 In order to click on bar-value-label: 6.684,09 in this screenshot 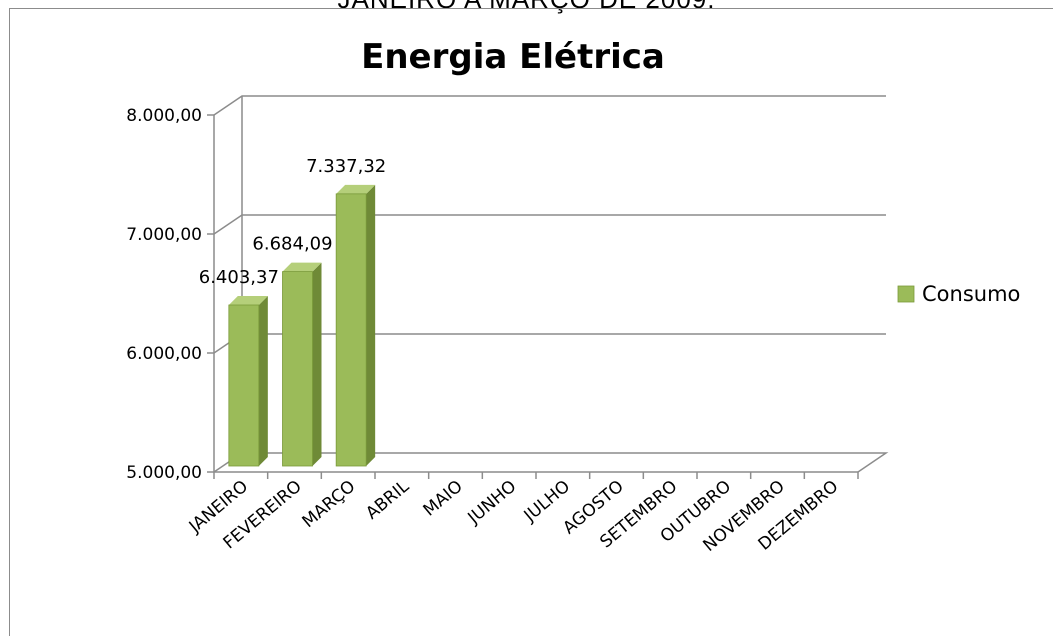, I will do `click(292, 244)`.